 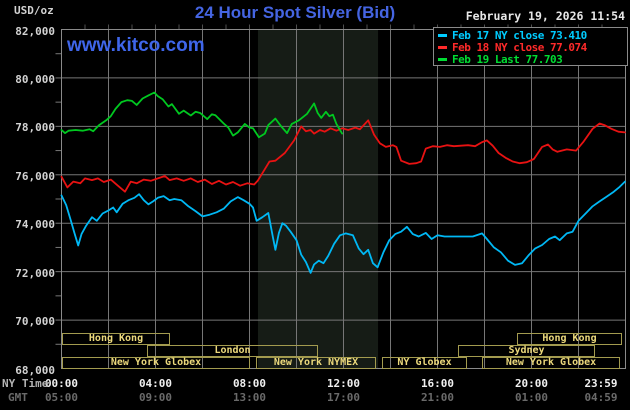 What do you see at coordinates (249, 397) in the screenshot?
I see `gmt-tick-1300: 13:00` at bounding box center [249, 397].